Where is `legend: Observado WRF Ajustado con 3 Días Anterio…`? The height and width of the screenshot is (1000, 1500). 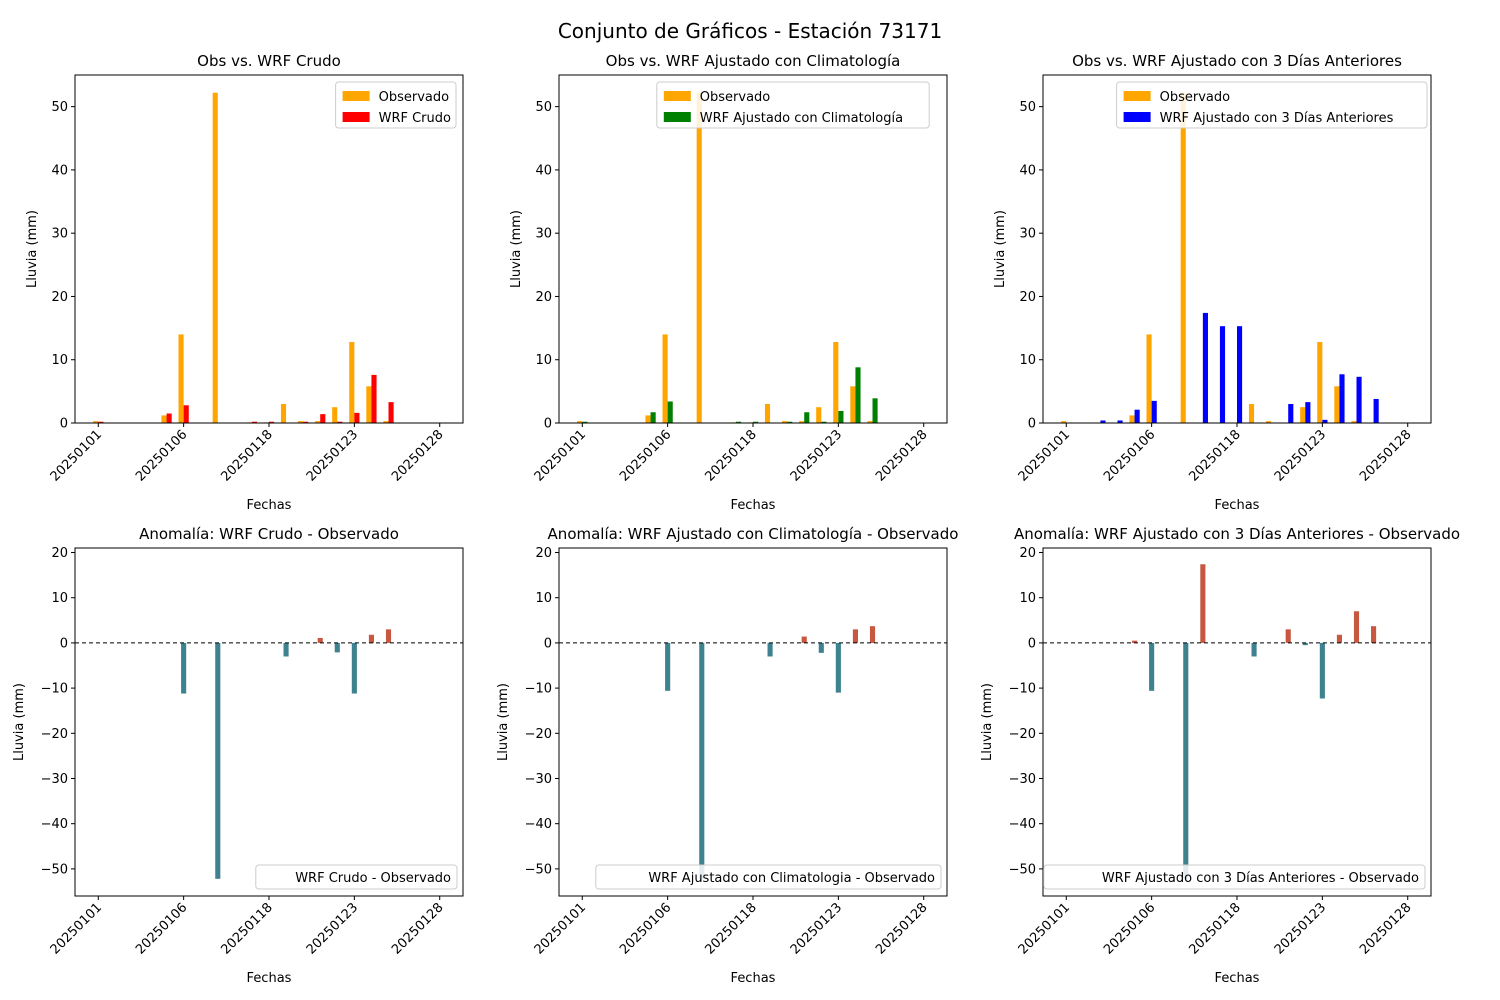
legend: Observado WRF Ajustado con 3 Días Anterio… is located at coordinates (1272, 105).